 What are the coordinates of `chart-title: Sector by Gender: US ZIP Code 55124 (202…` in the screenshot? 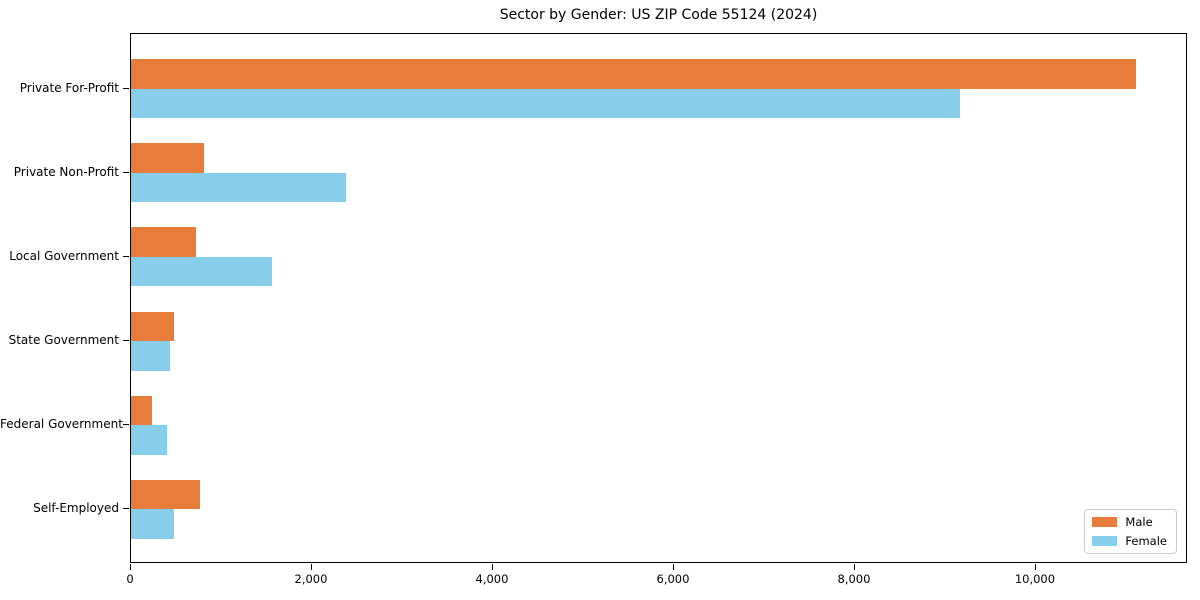 It's located at (658, 15).